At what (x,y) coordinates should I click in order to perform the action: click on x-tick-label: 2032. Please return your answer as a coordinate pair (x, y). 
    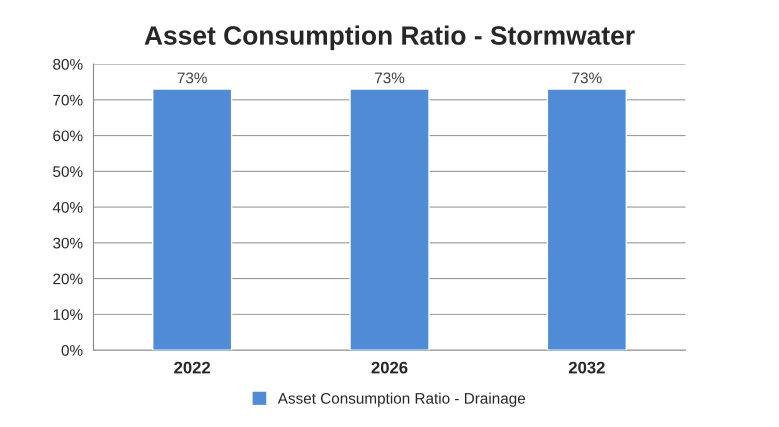
    Looking at the image, I should click on (586, 368).